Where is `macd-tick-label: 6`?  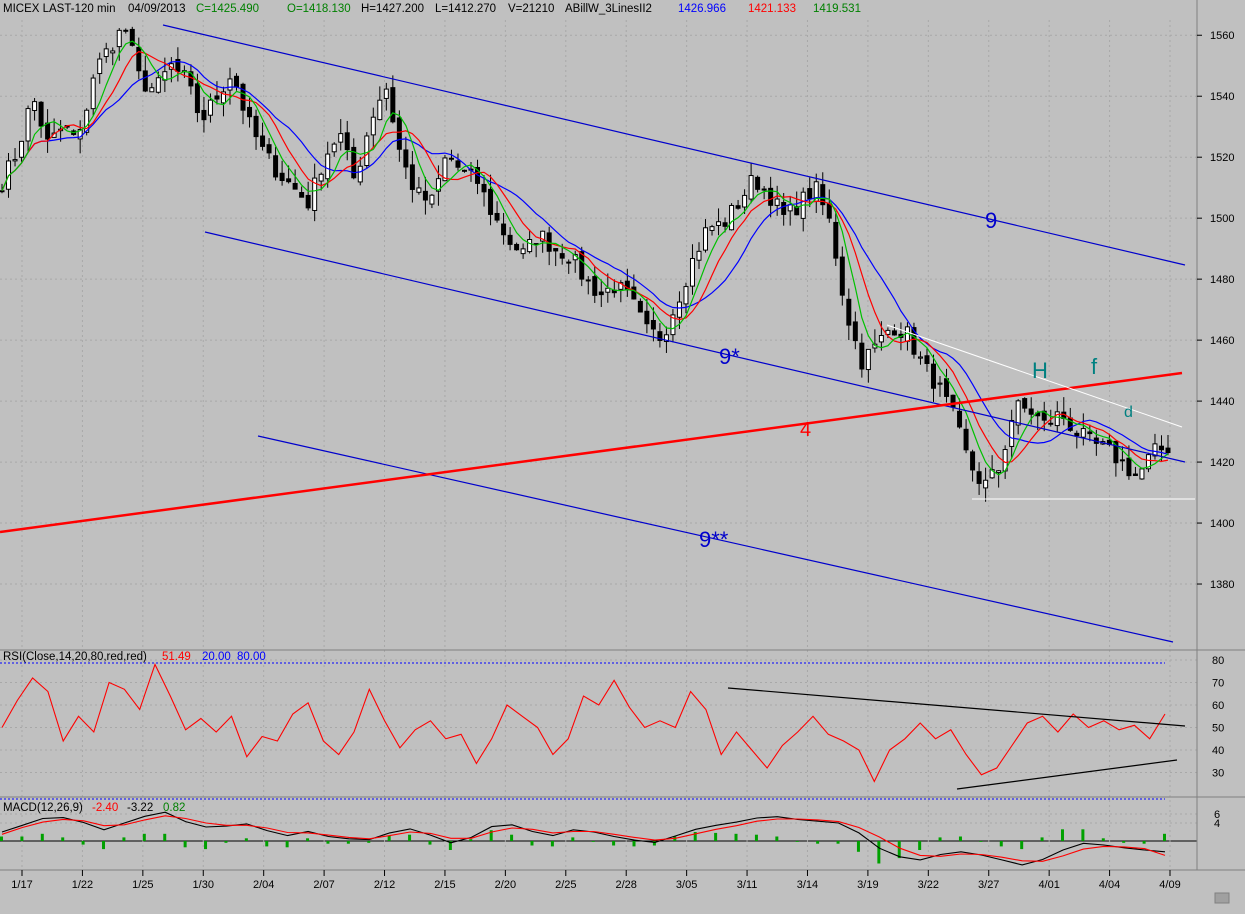
macd-tick-label: 6 is located at coordinates (1217, 815).